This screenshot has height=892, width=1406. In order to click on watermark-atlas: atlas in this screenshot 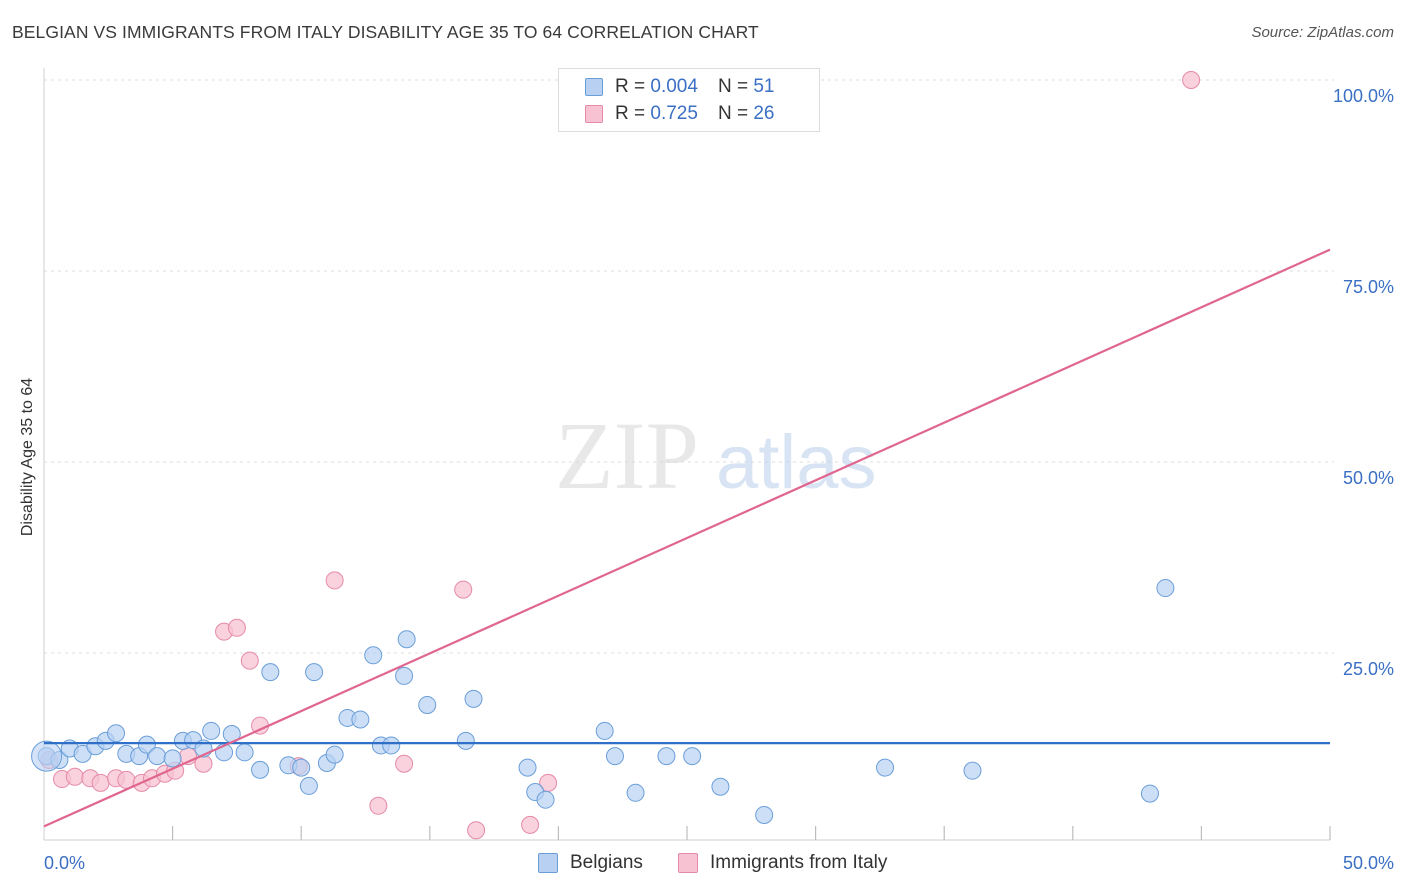, I will do `click(796, 462)`.